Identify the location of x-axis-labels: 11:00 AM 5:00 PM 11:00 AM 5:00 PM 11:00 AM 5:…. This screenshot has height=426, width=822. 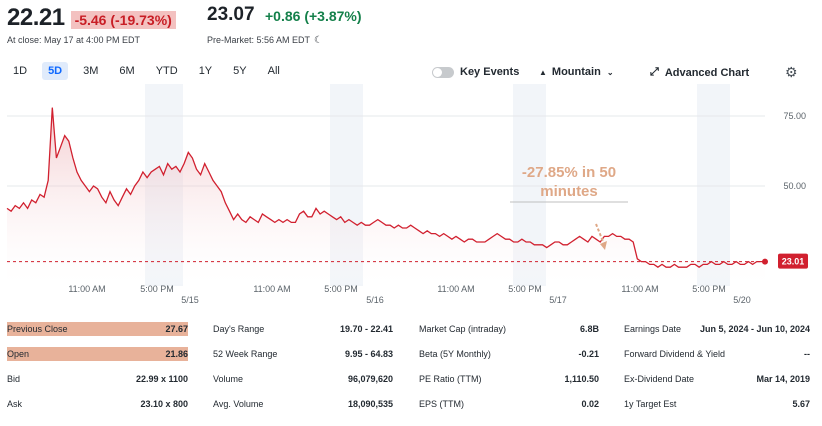
(409, 294).